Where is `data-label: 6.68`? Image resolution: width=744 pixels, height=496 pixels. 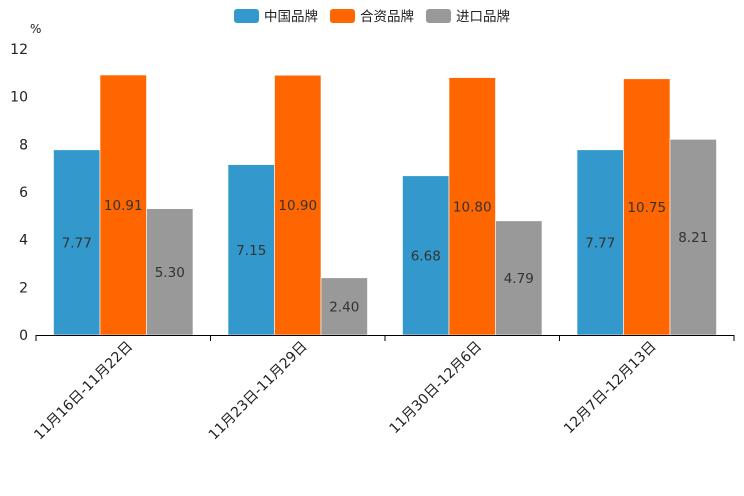
data-label: 6.68 is located at coordinates (426, 256).